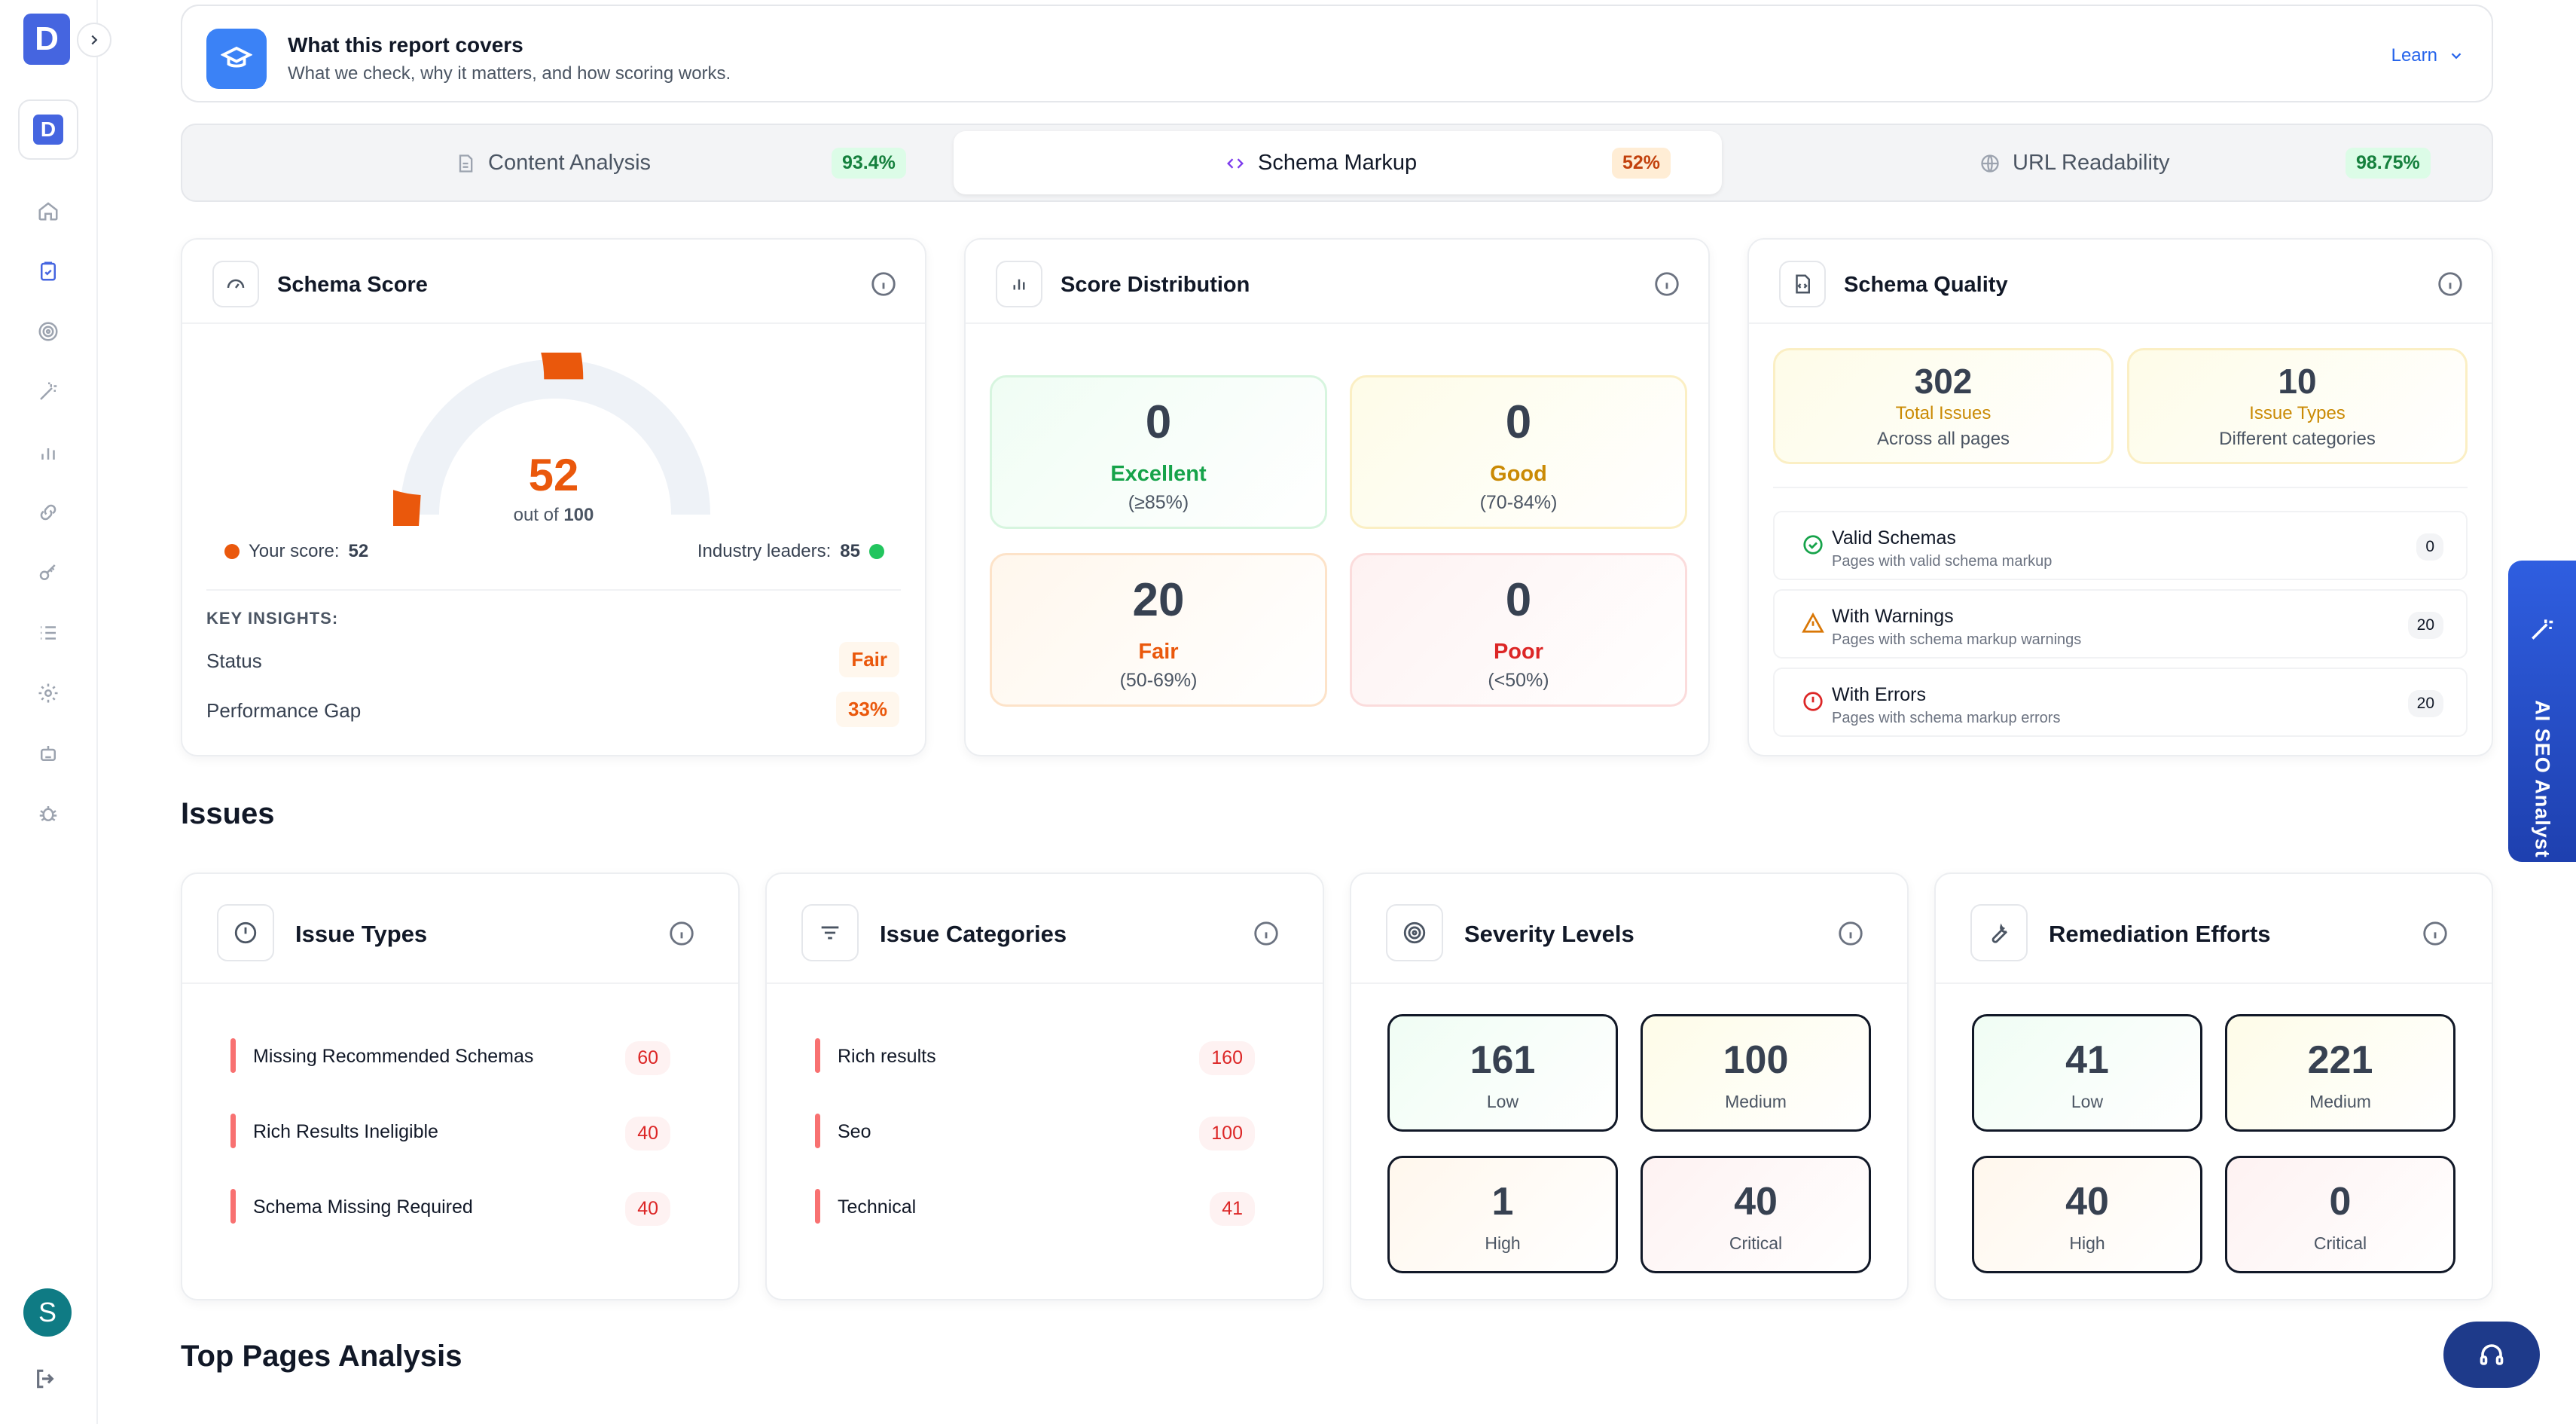 This screenshot has width=2576, height=1424. Describe the element at coordinates (1035, 1206) in the screenshot. I see `list-item: Technical 41` at that location.